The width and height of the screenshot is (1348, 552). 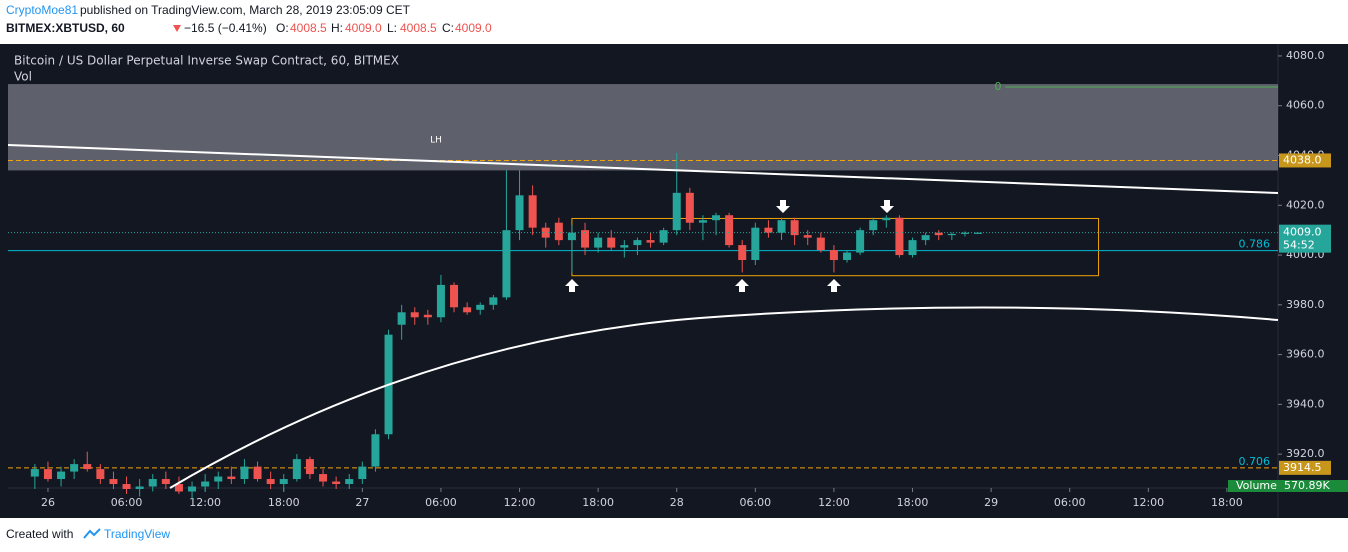 I want to click on y-tick-label: 3940.0, so click(x=1305, y=403).